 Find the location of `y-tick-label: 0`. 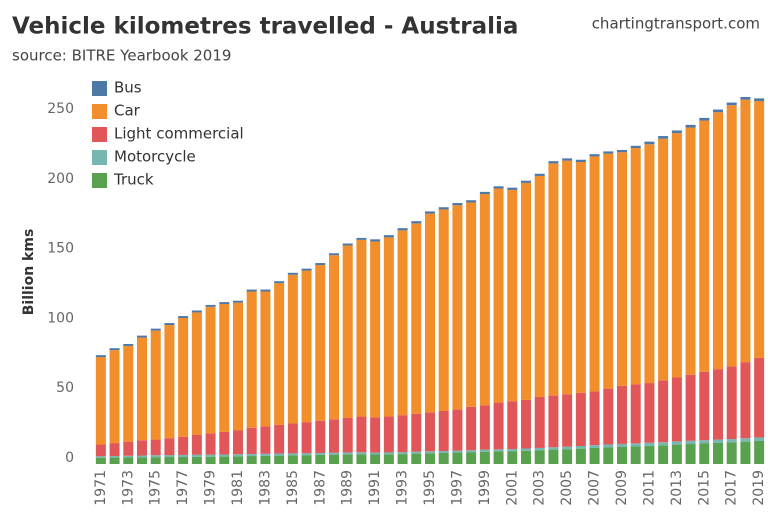

y-tick-label: 0 is located at coordinates (69, 458).